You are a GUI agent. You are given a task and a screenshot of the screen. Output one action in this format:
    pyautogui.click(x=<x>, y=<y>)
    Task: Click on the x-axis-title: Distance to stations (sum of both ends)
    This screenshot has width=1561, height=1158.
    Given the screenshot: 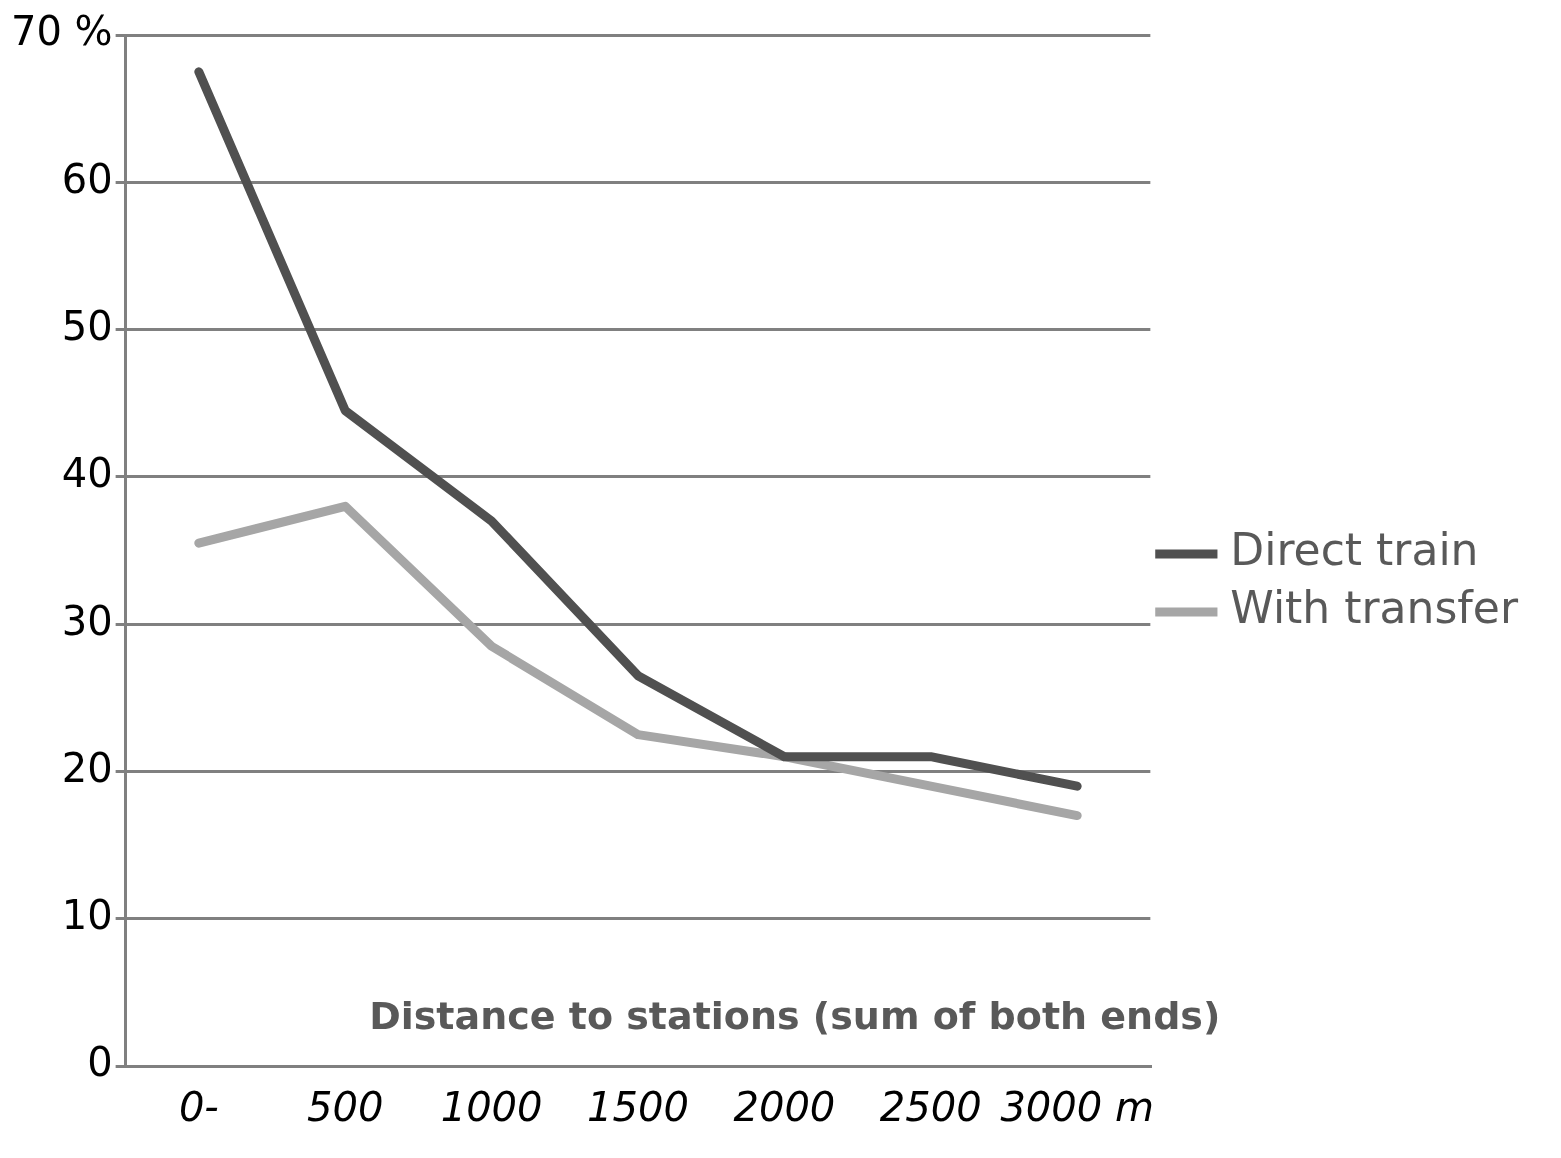 What is the action you would take?
    pyautogui.click(x=795, y=1015)
    